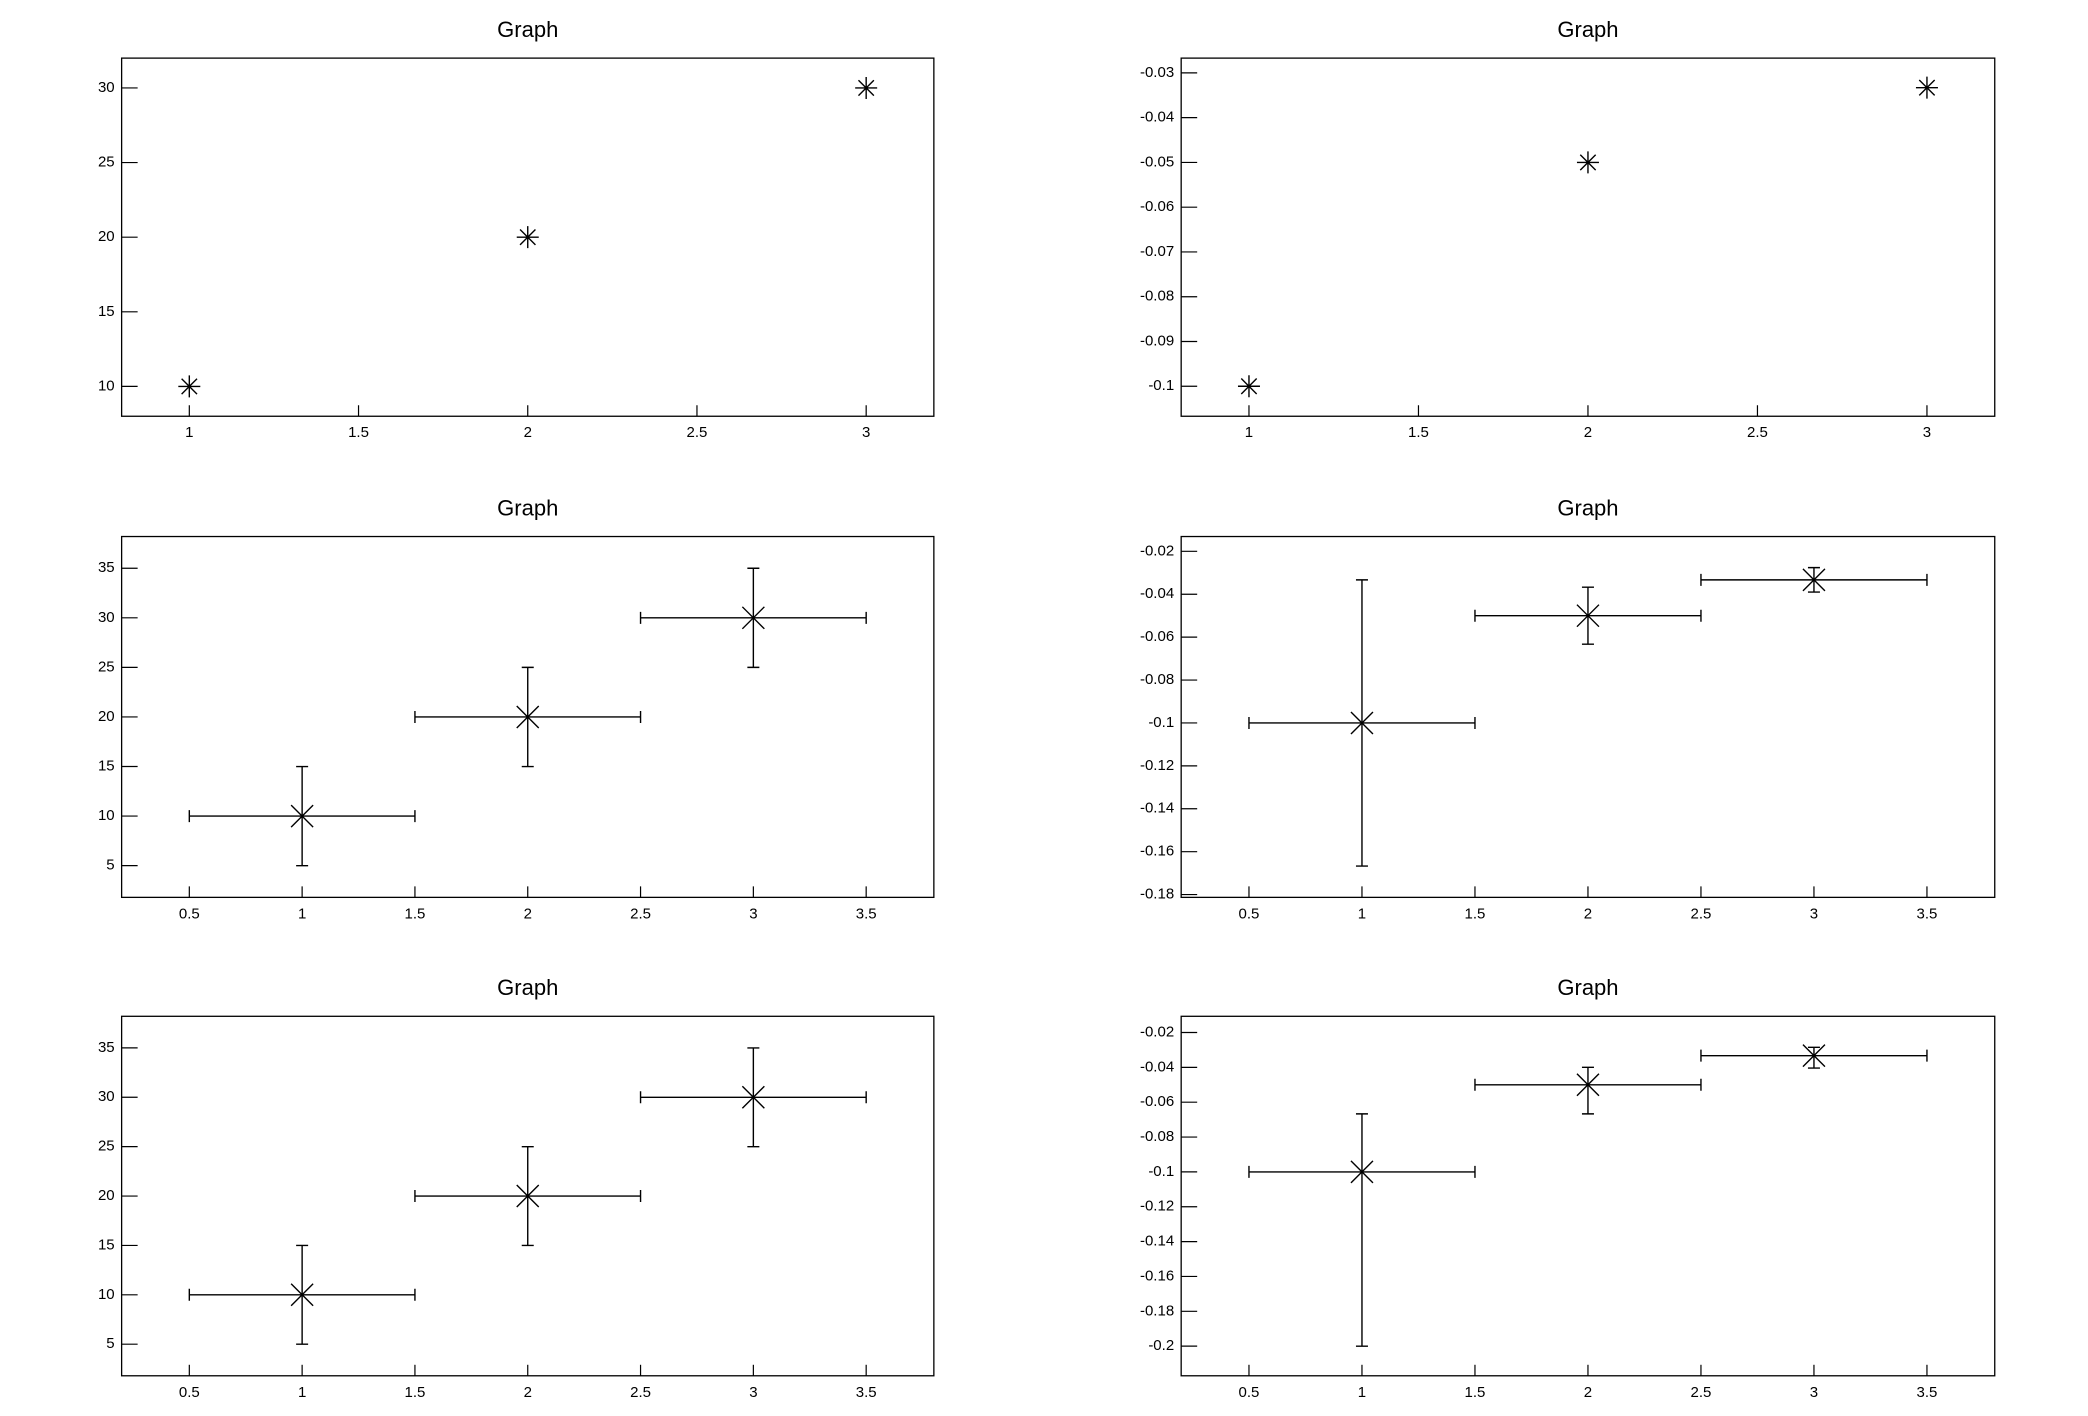 The width and height of the screenshot is (2088, 1416). Describe the element at coordinates (1157, 340) in the screenshot. I see `y-tick-label: -0.09` at that location.